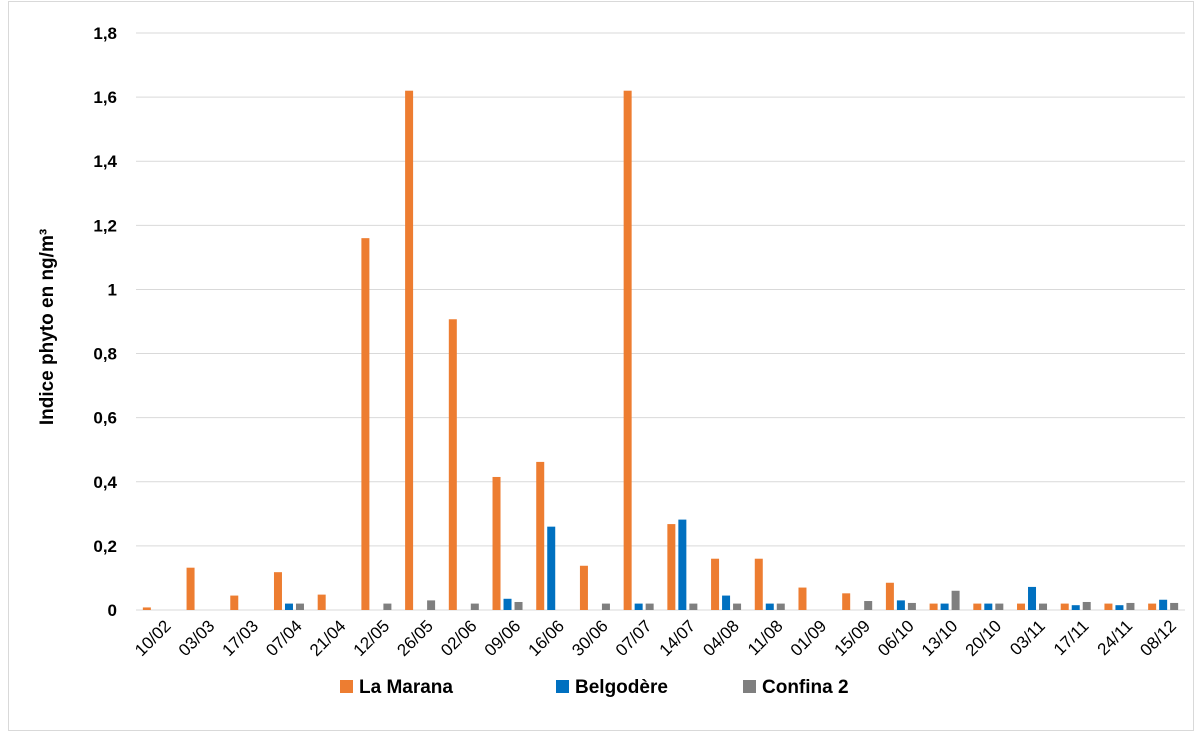 The width and height of the screenshot is (1200, 737). I want to click on x-category-label: 02/06, so click(459, 638).